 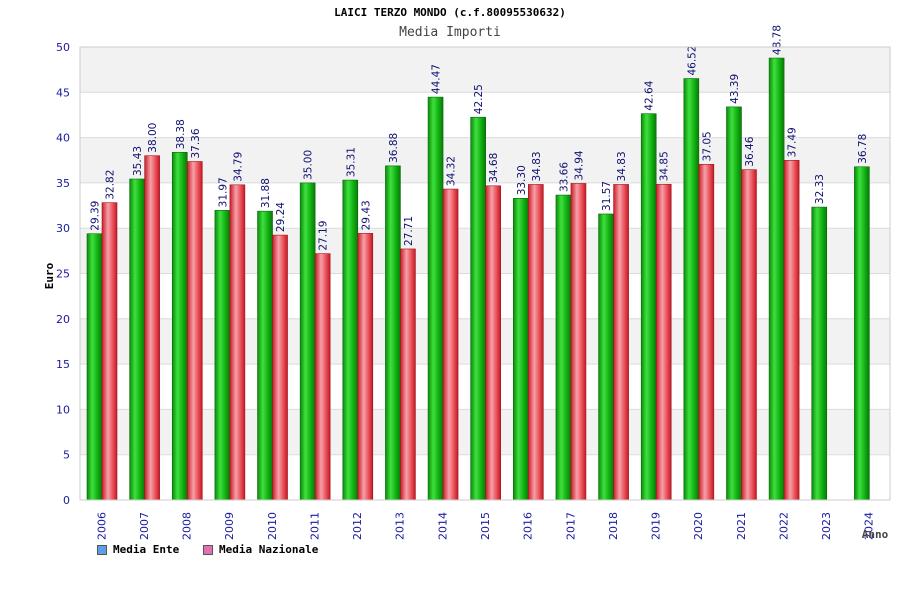 What do you see at coordinates (96, 216) in the screenshot?
I see `data-label: 29.39` at bounding box center [96, 216].